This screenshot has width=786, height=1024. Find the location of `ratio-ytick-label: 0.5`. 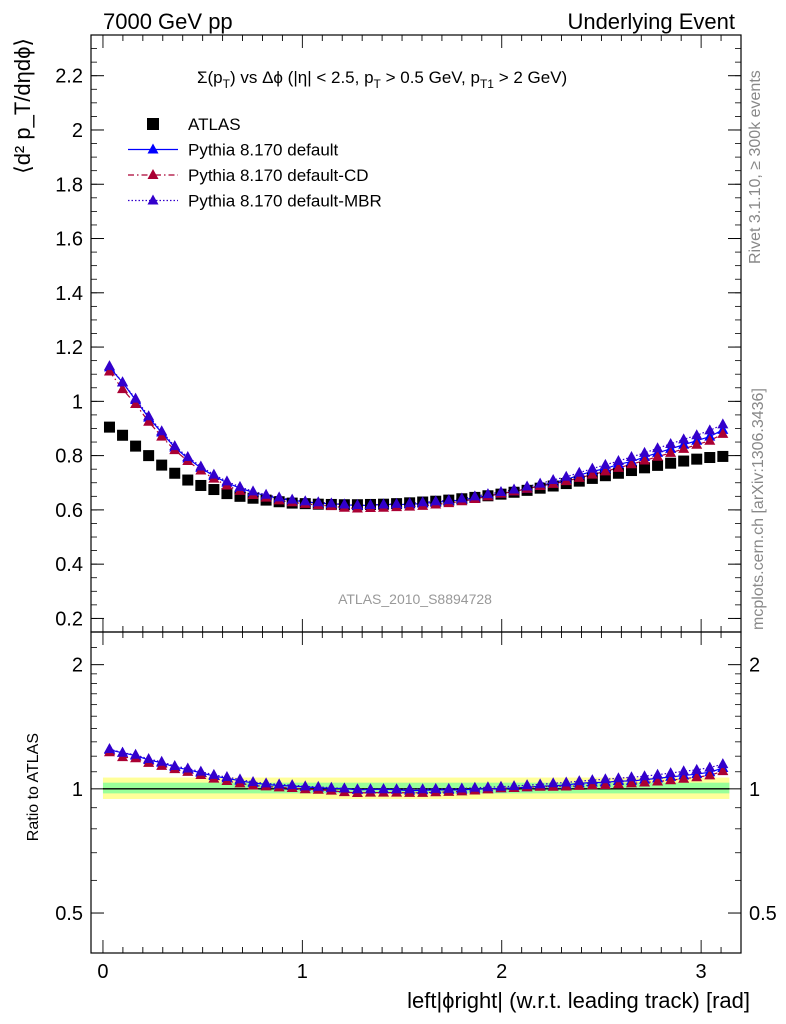

ratio-ytick-label: 0.5 is located at coordinates (69, 914).